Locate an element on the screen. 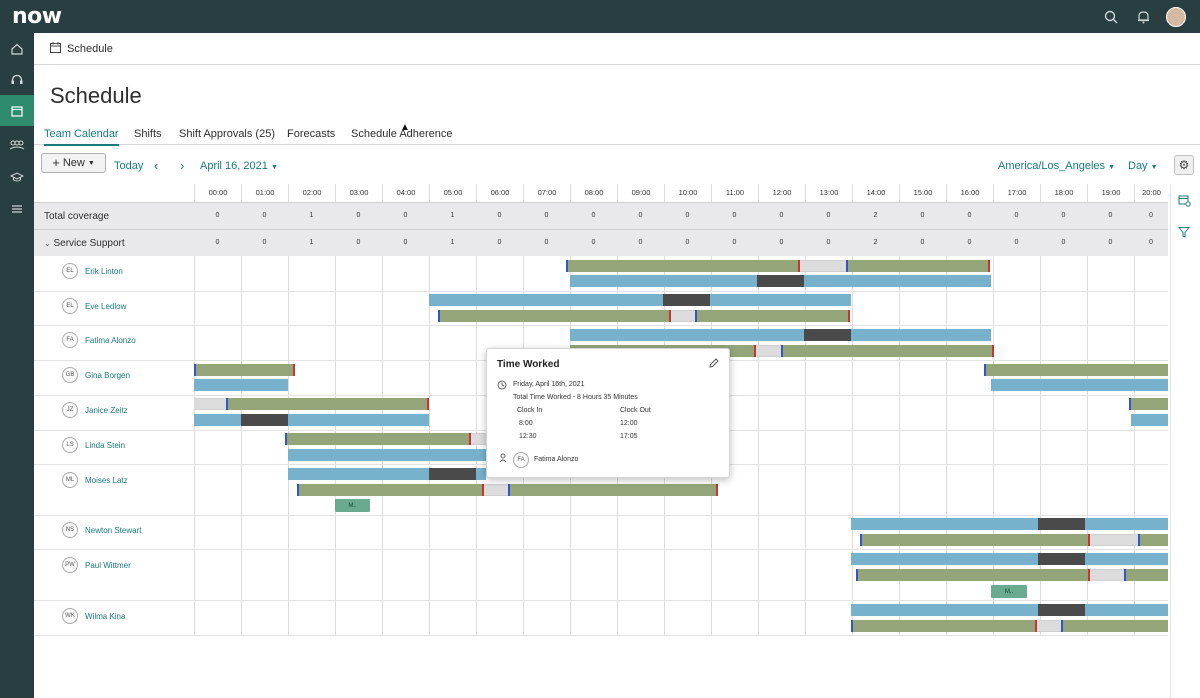  service-support-label: ⌄ Service Support is located at coordinates (84, 243).